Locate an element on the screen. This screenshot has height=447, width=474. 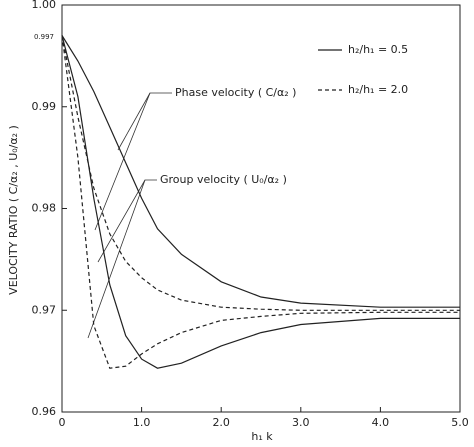
x-tick-label: 5.0 is located at coordinates (460, 422).